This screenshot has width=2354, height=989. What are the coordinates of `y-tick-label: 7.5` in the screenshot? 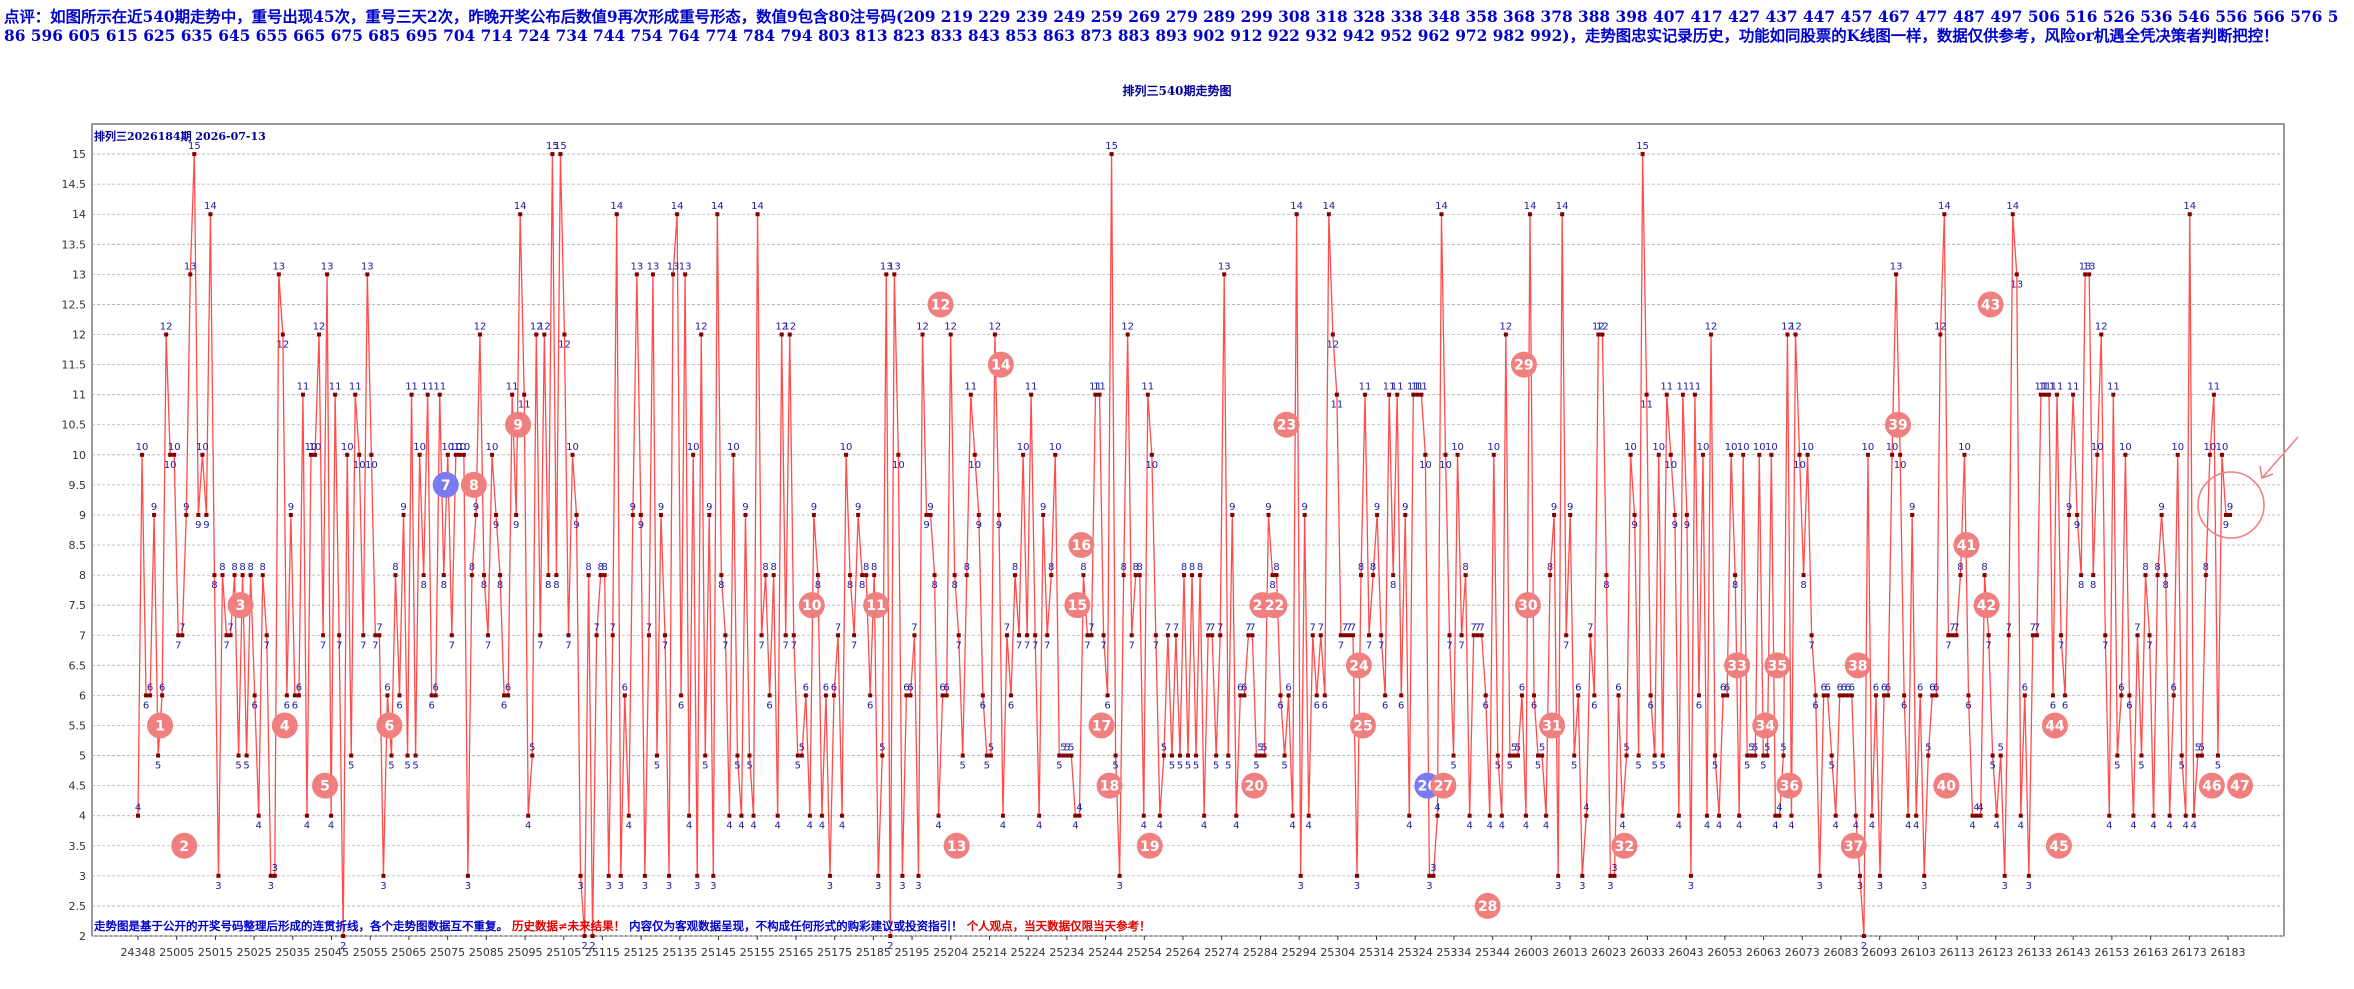 It's located at (78, 605).